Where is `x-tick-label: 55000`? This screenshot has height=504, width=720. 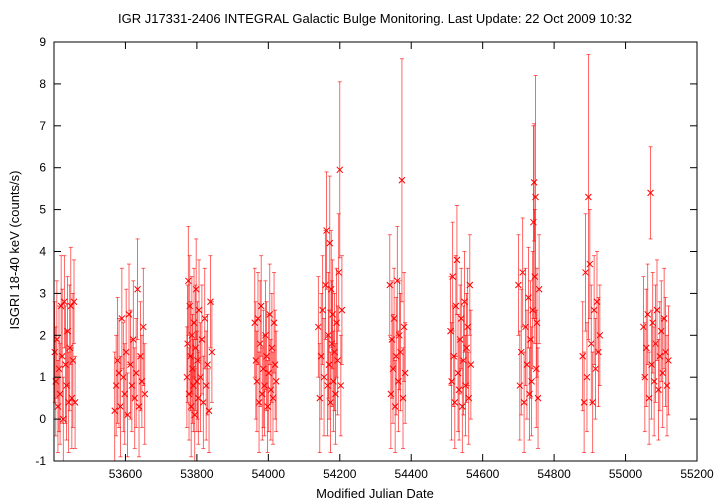 x-tick-label: 55000 is located at coordinates (626, 474).